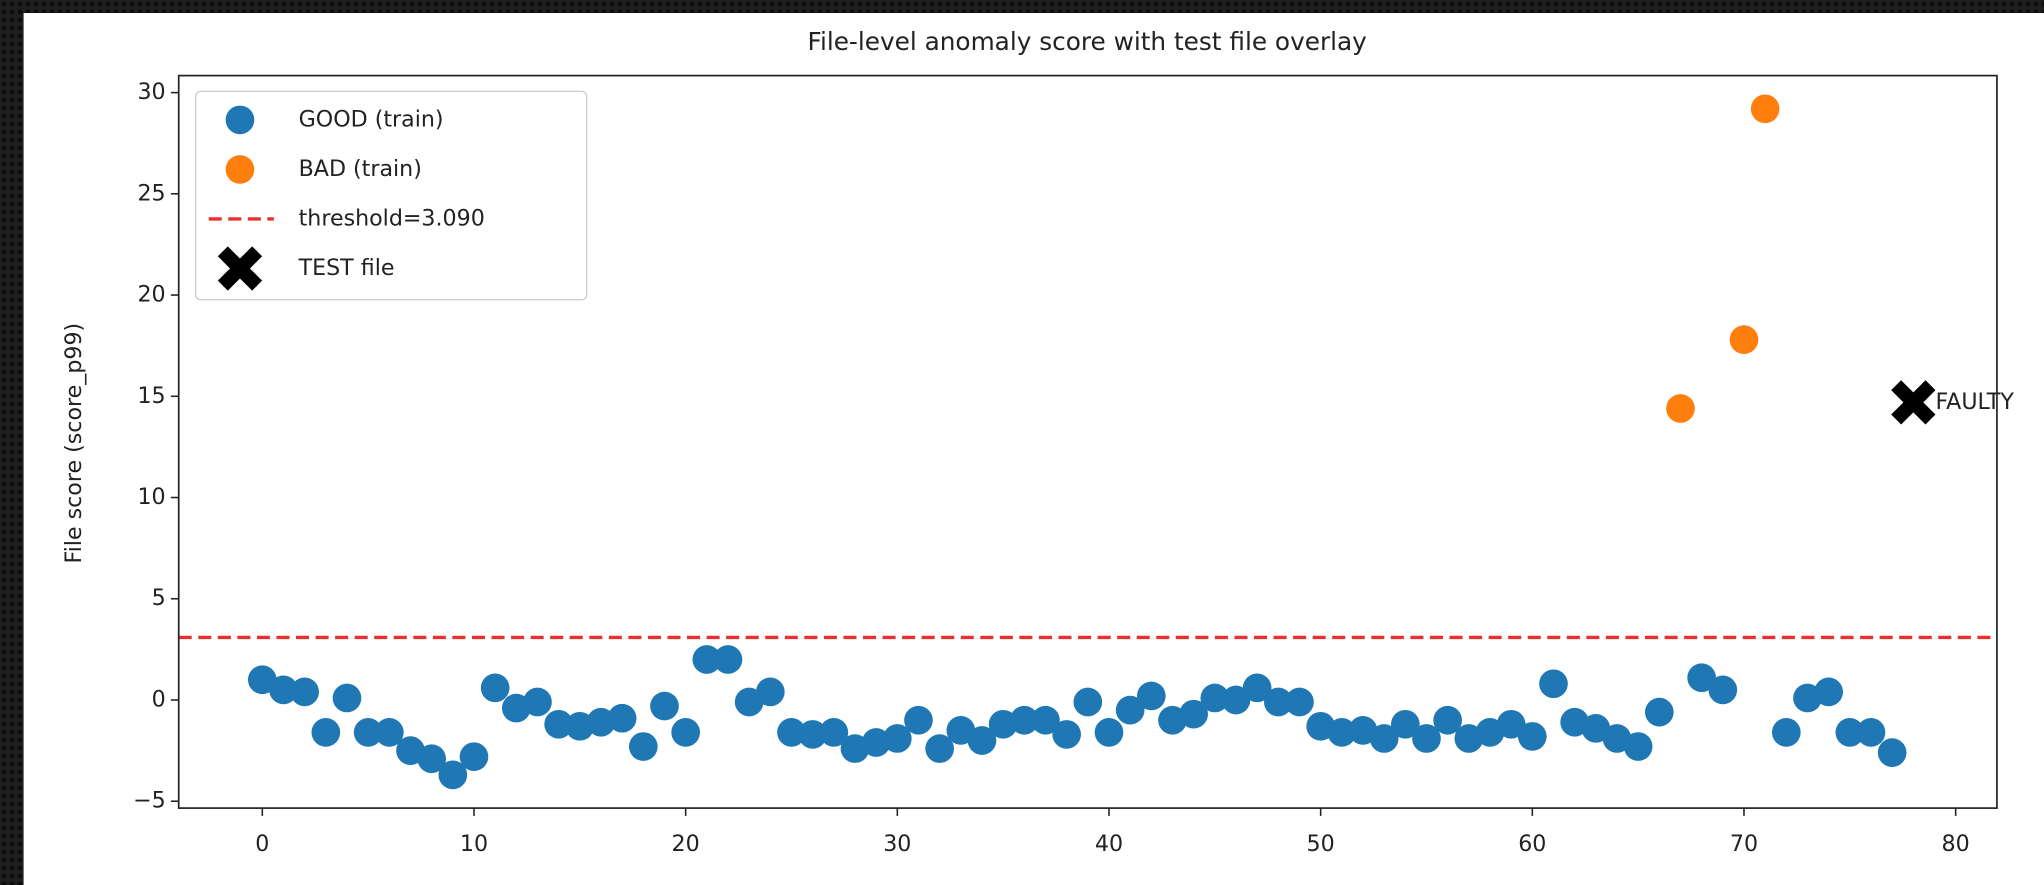 The width and height of the screenshot is (2044, 885). I want to click on y-tick-label: −5, so click(149, 801).